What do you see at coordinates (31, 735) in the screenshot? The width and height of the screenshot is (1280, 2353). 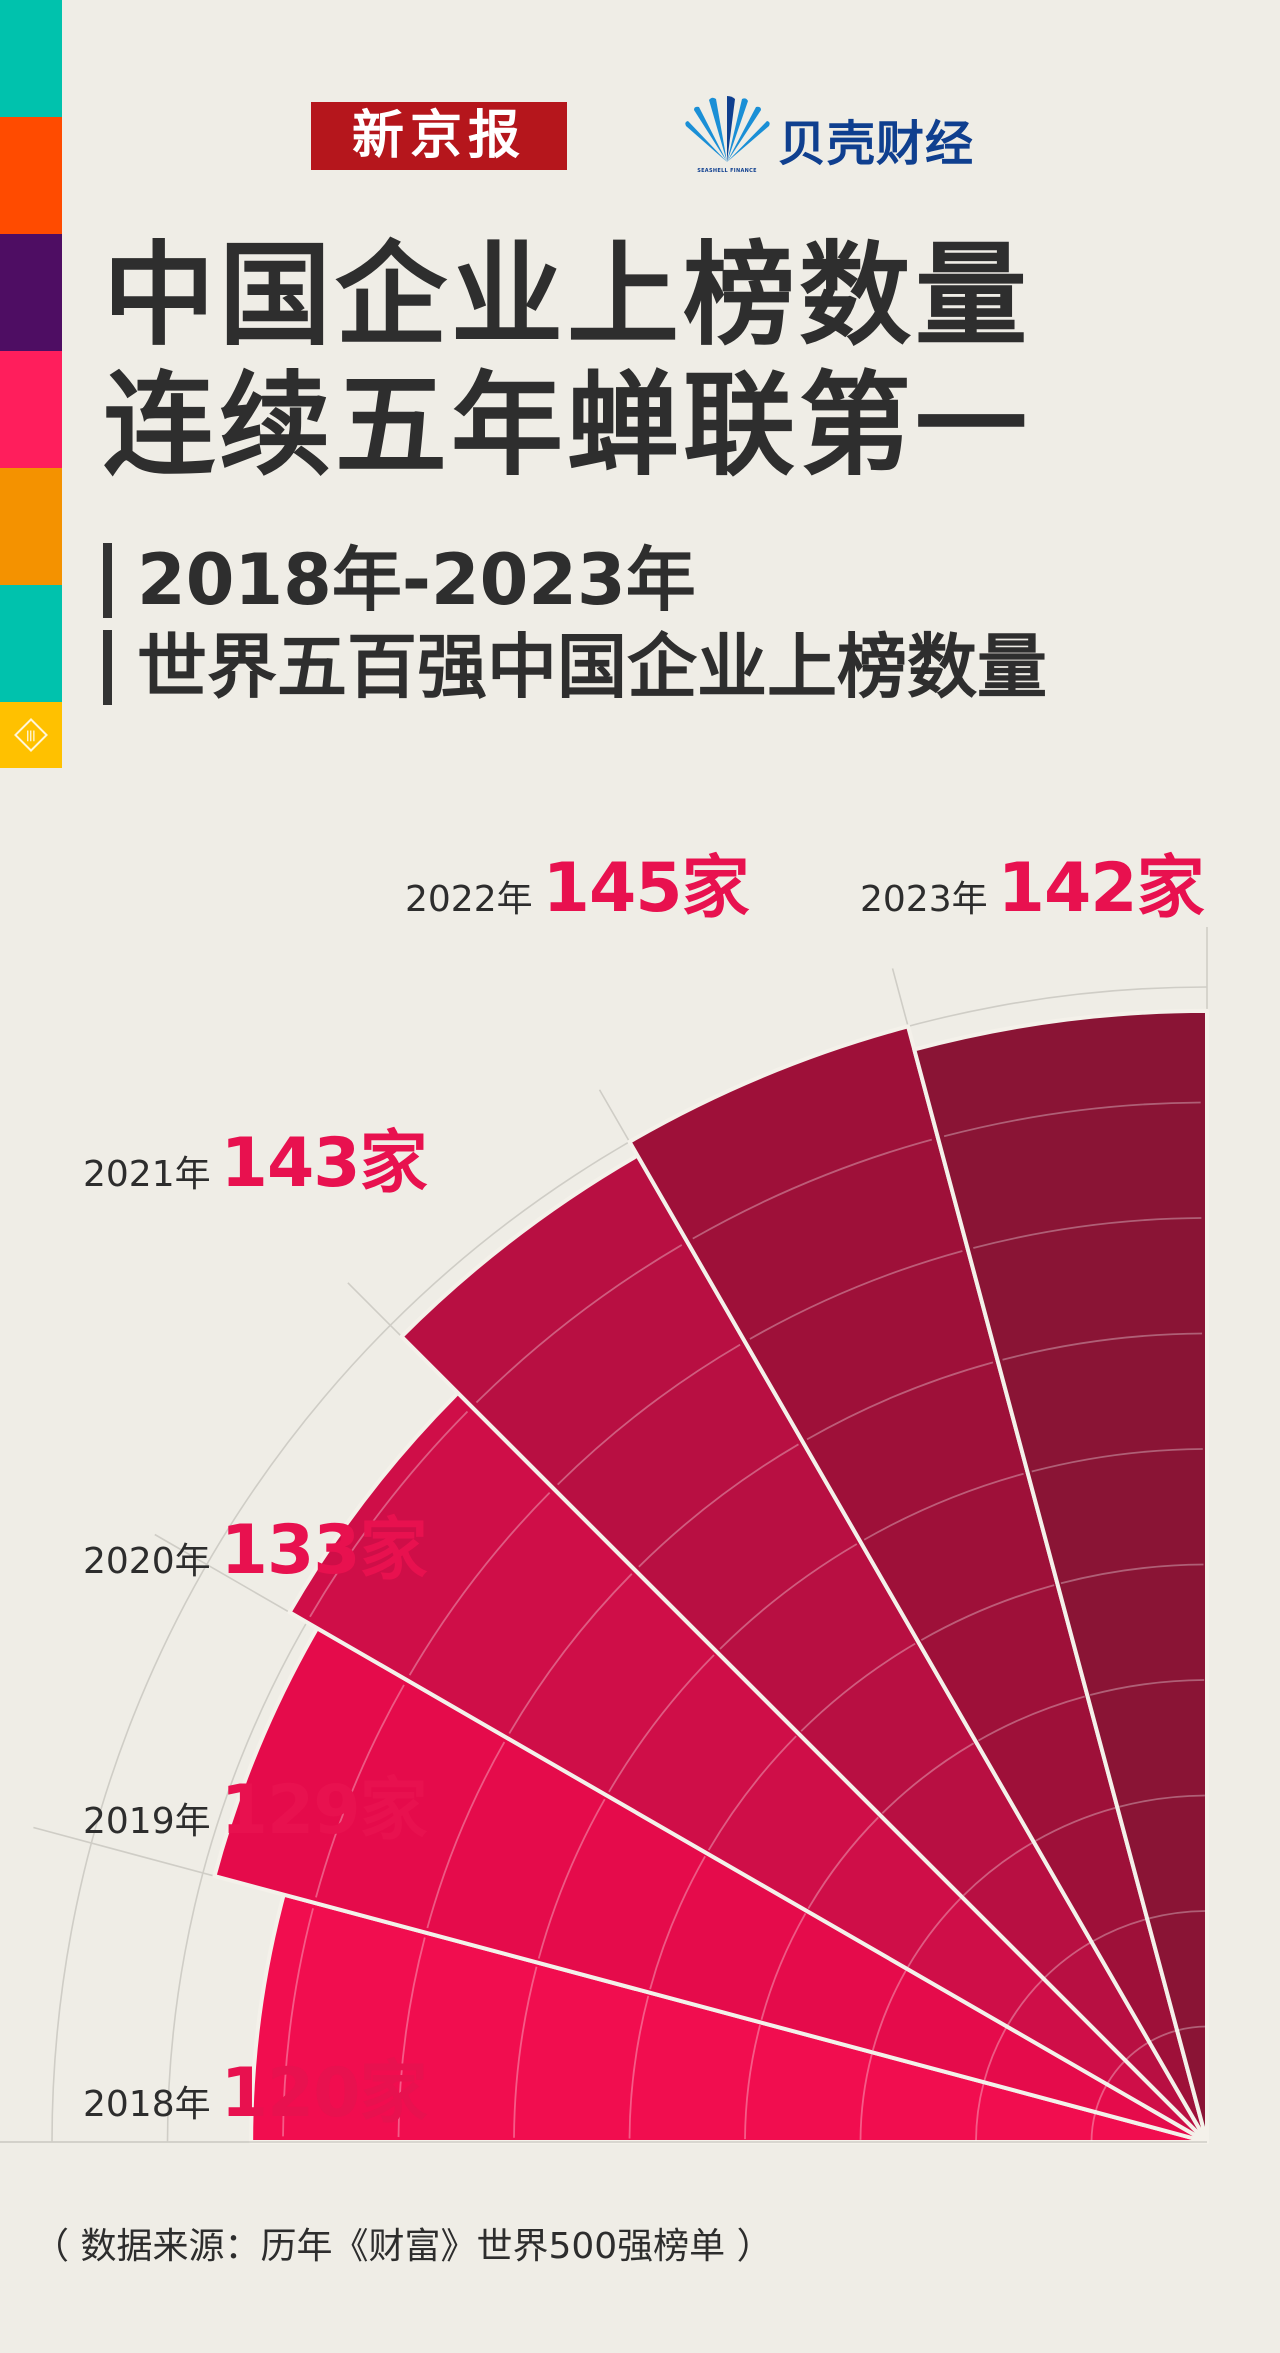 I see `stripe-segment: |||` at bounding box center [31, 735].